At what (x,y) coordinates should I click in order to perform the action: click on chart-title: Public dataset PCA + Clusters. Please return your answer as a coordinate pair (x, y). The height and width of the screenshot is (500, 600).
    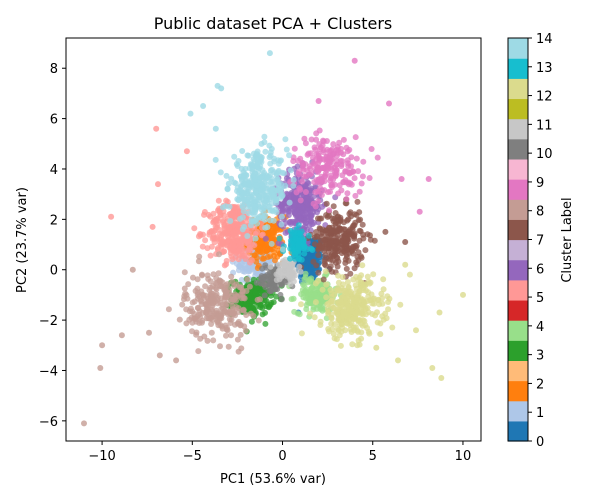
    Looking at the image, I should click on (273, 23).